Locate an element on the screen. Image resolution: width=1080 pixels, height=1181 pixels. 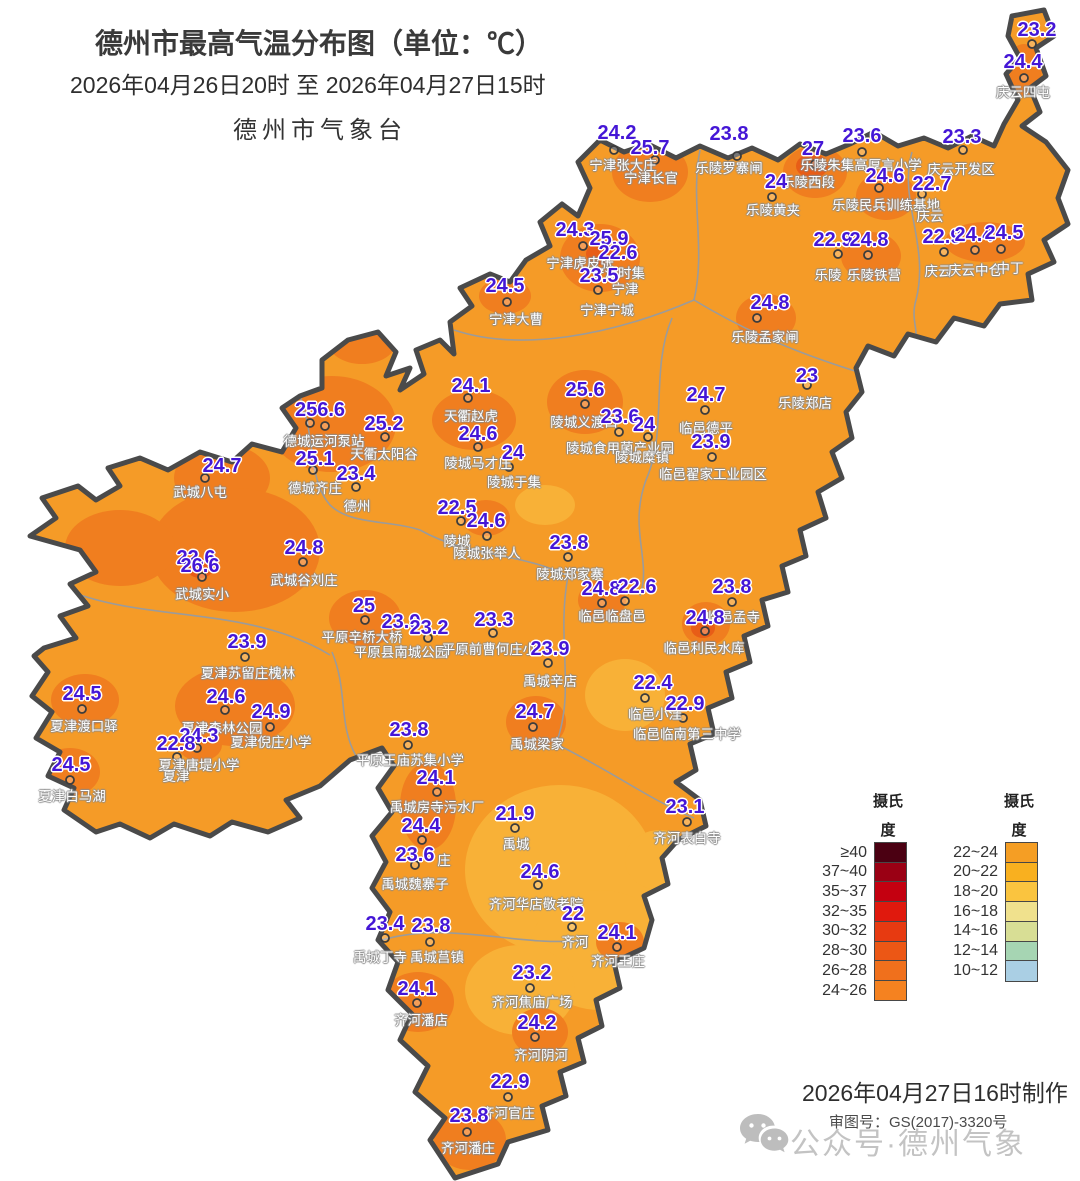
legend-range-label: 24~26 is located at coordinates (844, 990).